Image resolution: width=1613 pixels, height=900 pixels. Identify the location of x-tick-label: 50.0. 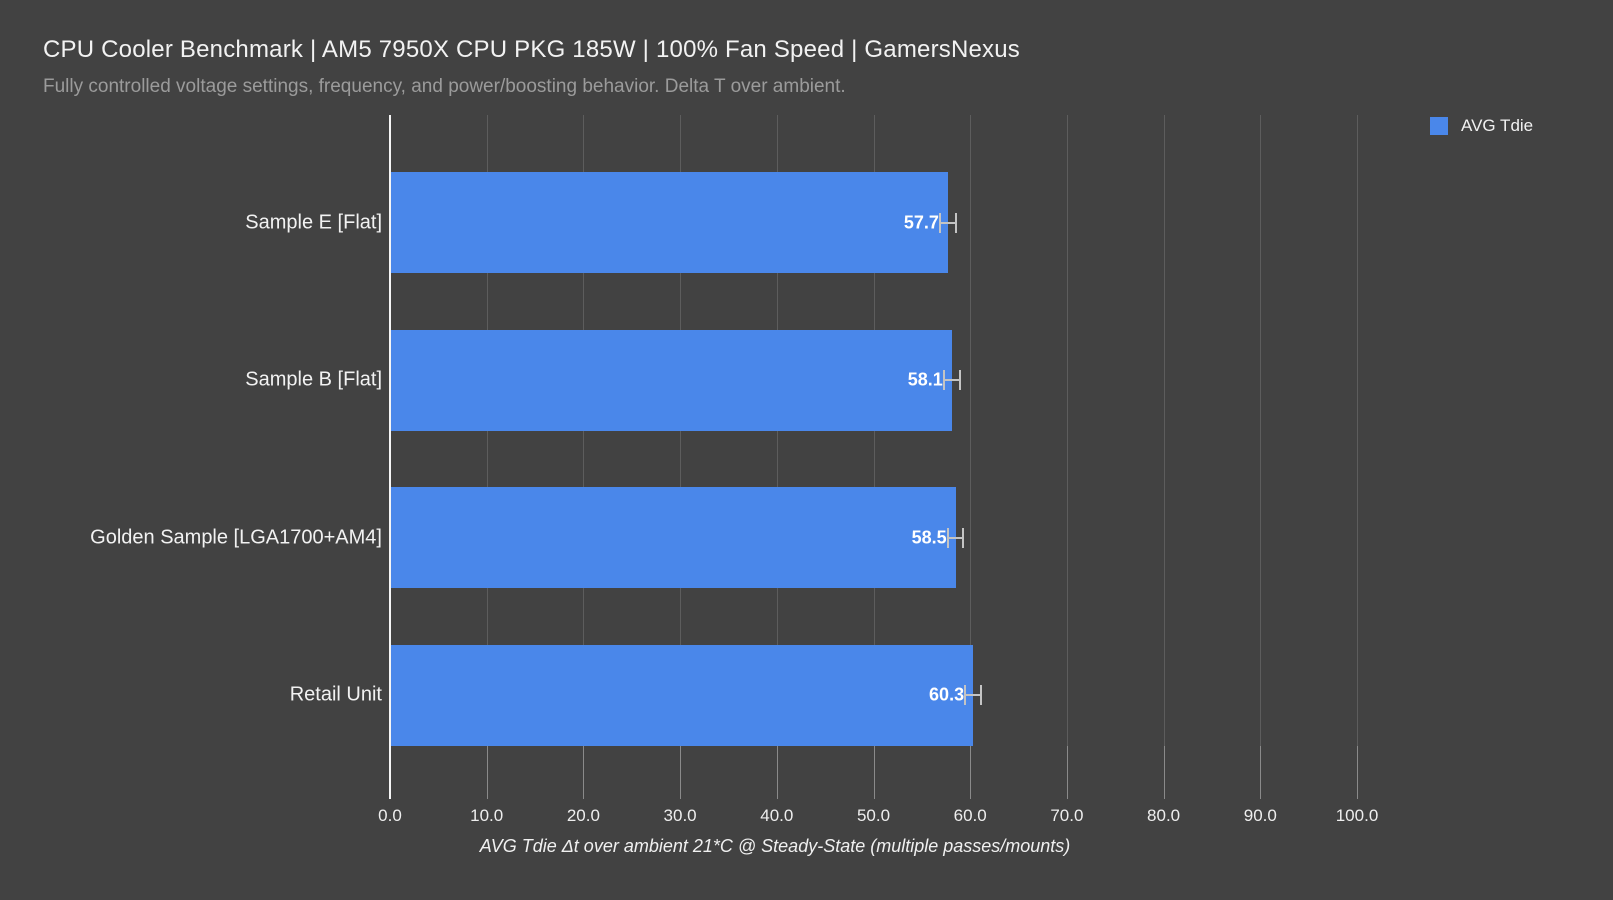
(873, 815).